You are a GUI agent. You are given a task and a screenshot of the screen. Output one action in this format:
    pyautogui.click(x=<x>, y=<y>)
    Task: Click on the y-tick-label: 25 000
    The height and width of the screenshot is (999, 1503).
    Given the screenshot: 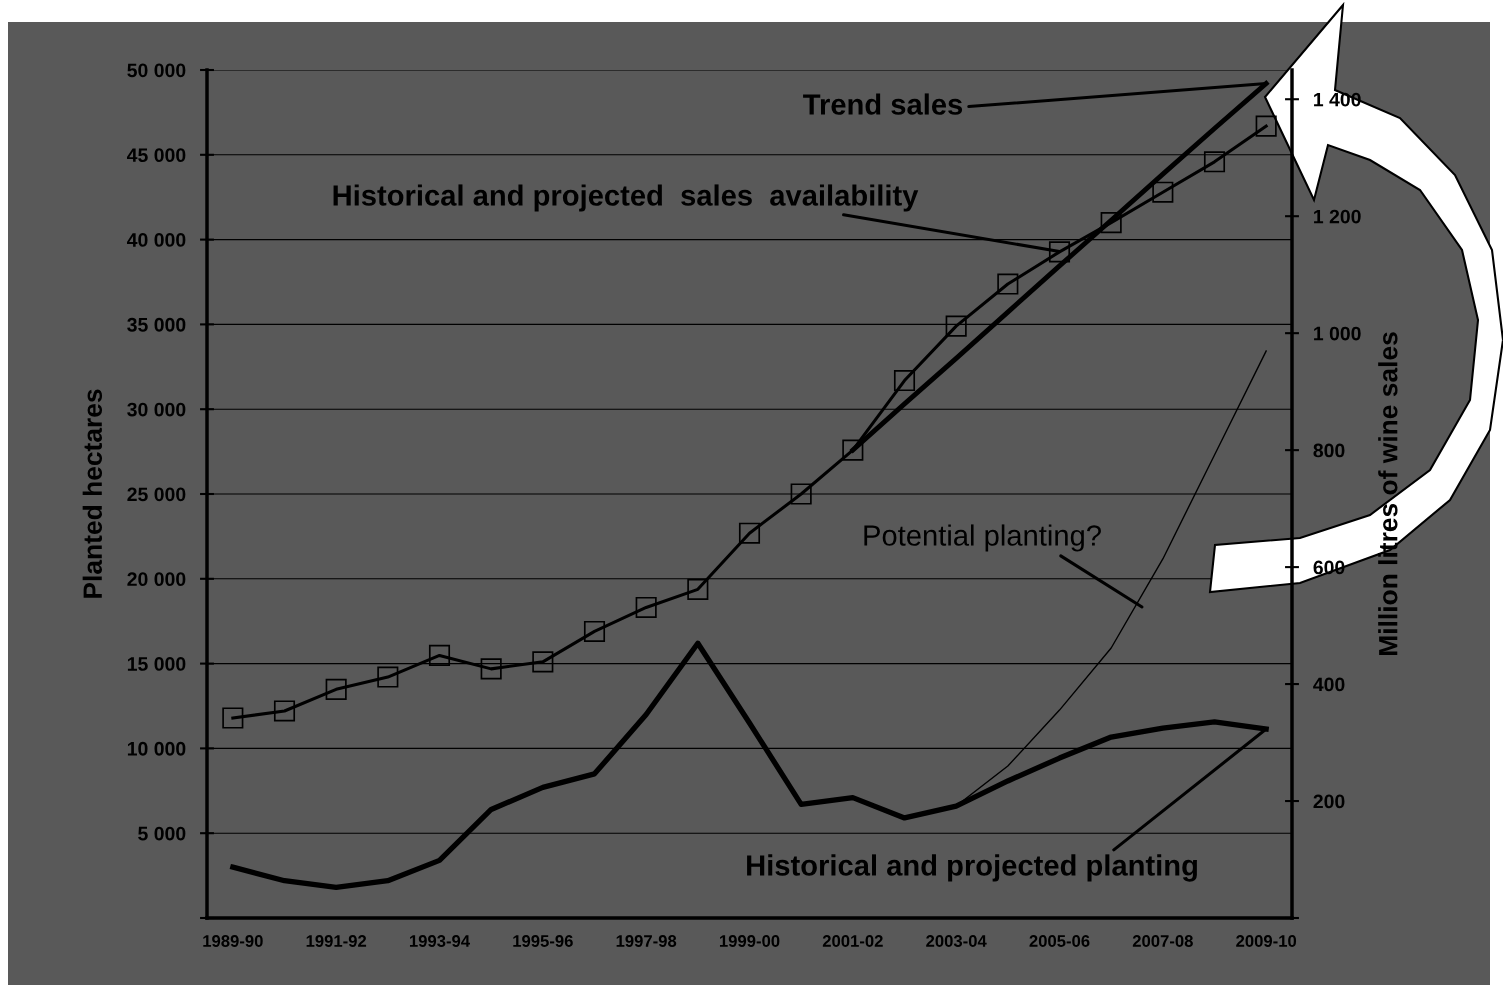 What is the action you would take?
    pyautogui.click(x=156, y=494)
    